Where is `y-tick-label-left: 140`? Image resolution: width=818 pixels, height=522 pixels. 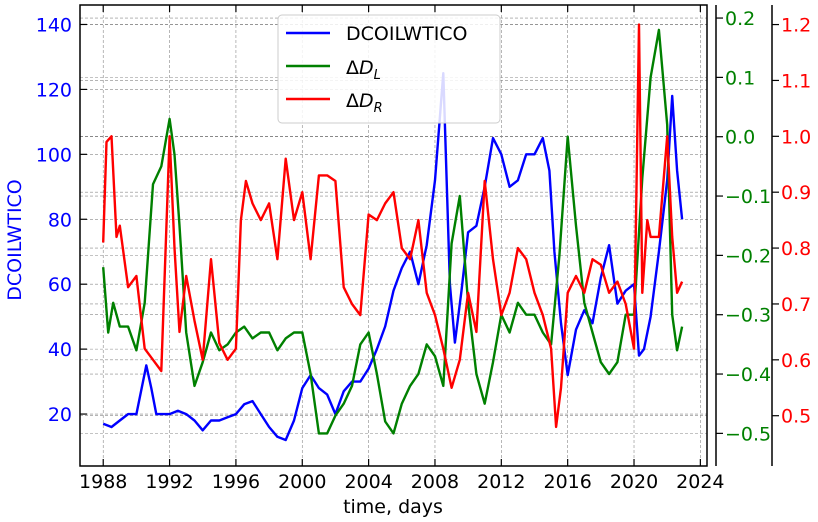 y-tick-label-left: 140 is located at coordinates (54, 25).